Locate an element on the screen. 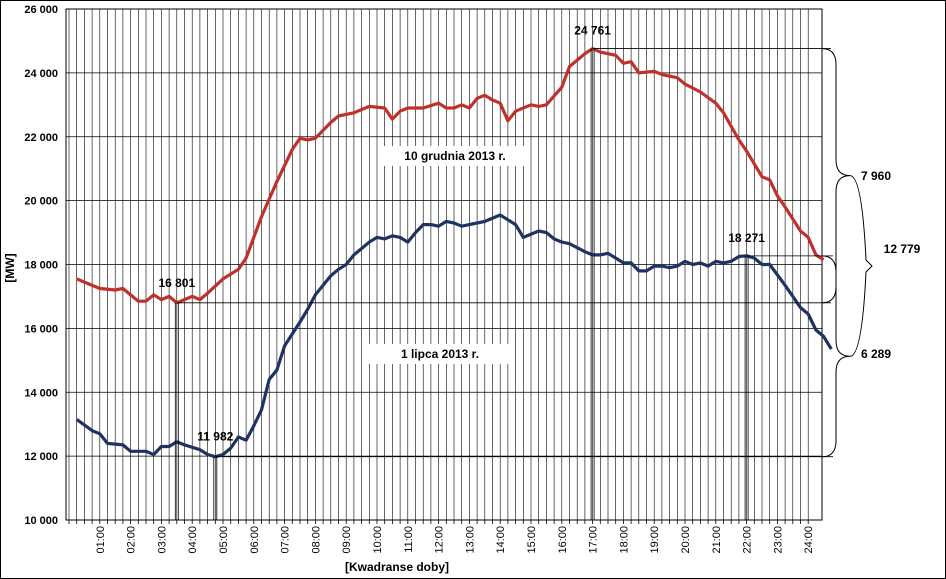  x-tick-label: 15:00 is located at coordinates (532, 540).